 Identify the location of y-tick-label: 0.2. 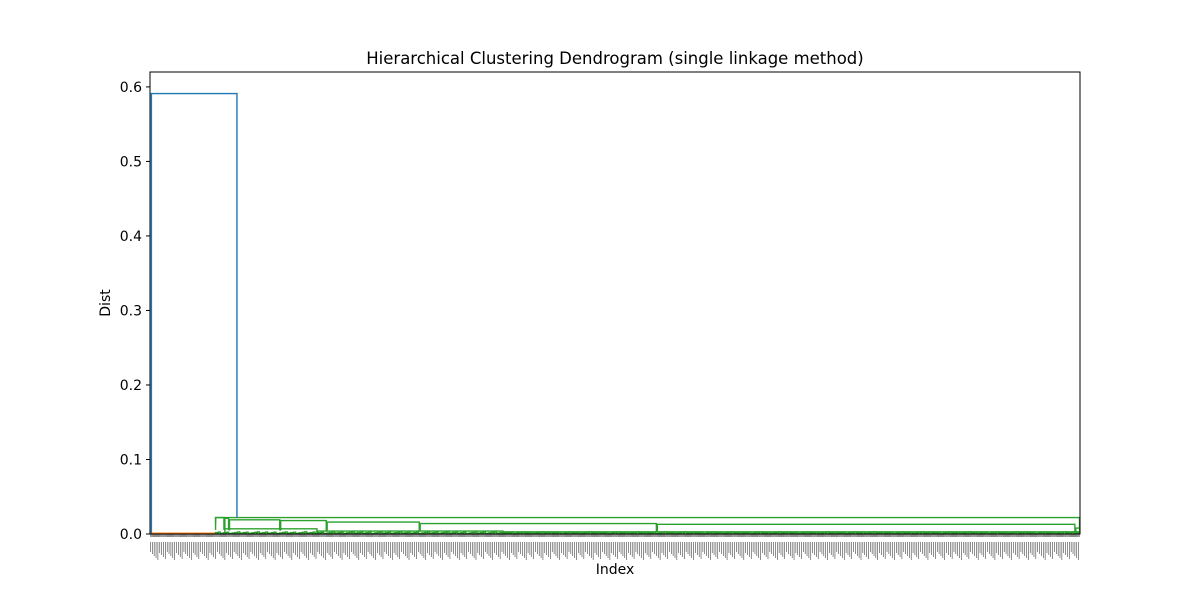
(131, 386).